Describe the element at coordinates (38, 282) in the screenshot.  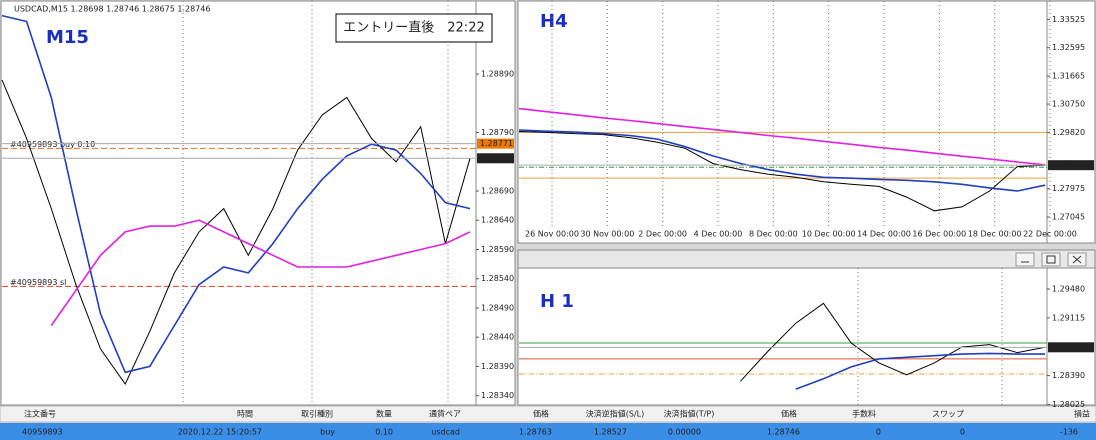
I see `level-label: #40959893 sl` at that location.